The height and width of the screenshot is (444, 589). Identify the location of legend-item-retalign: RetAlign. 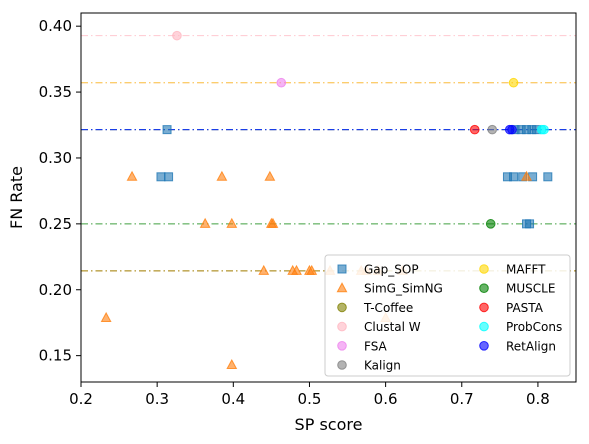
(517, 346).